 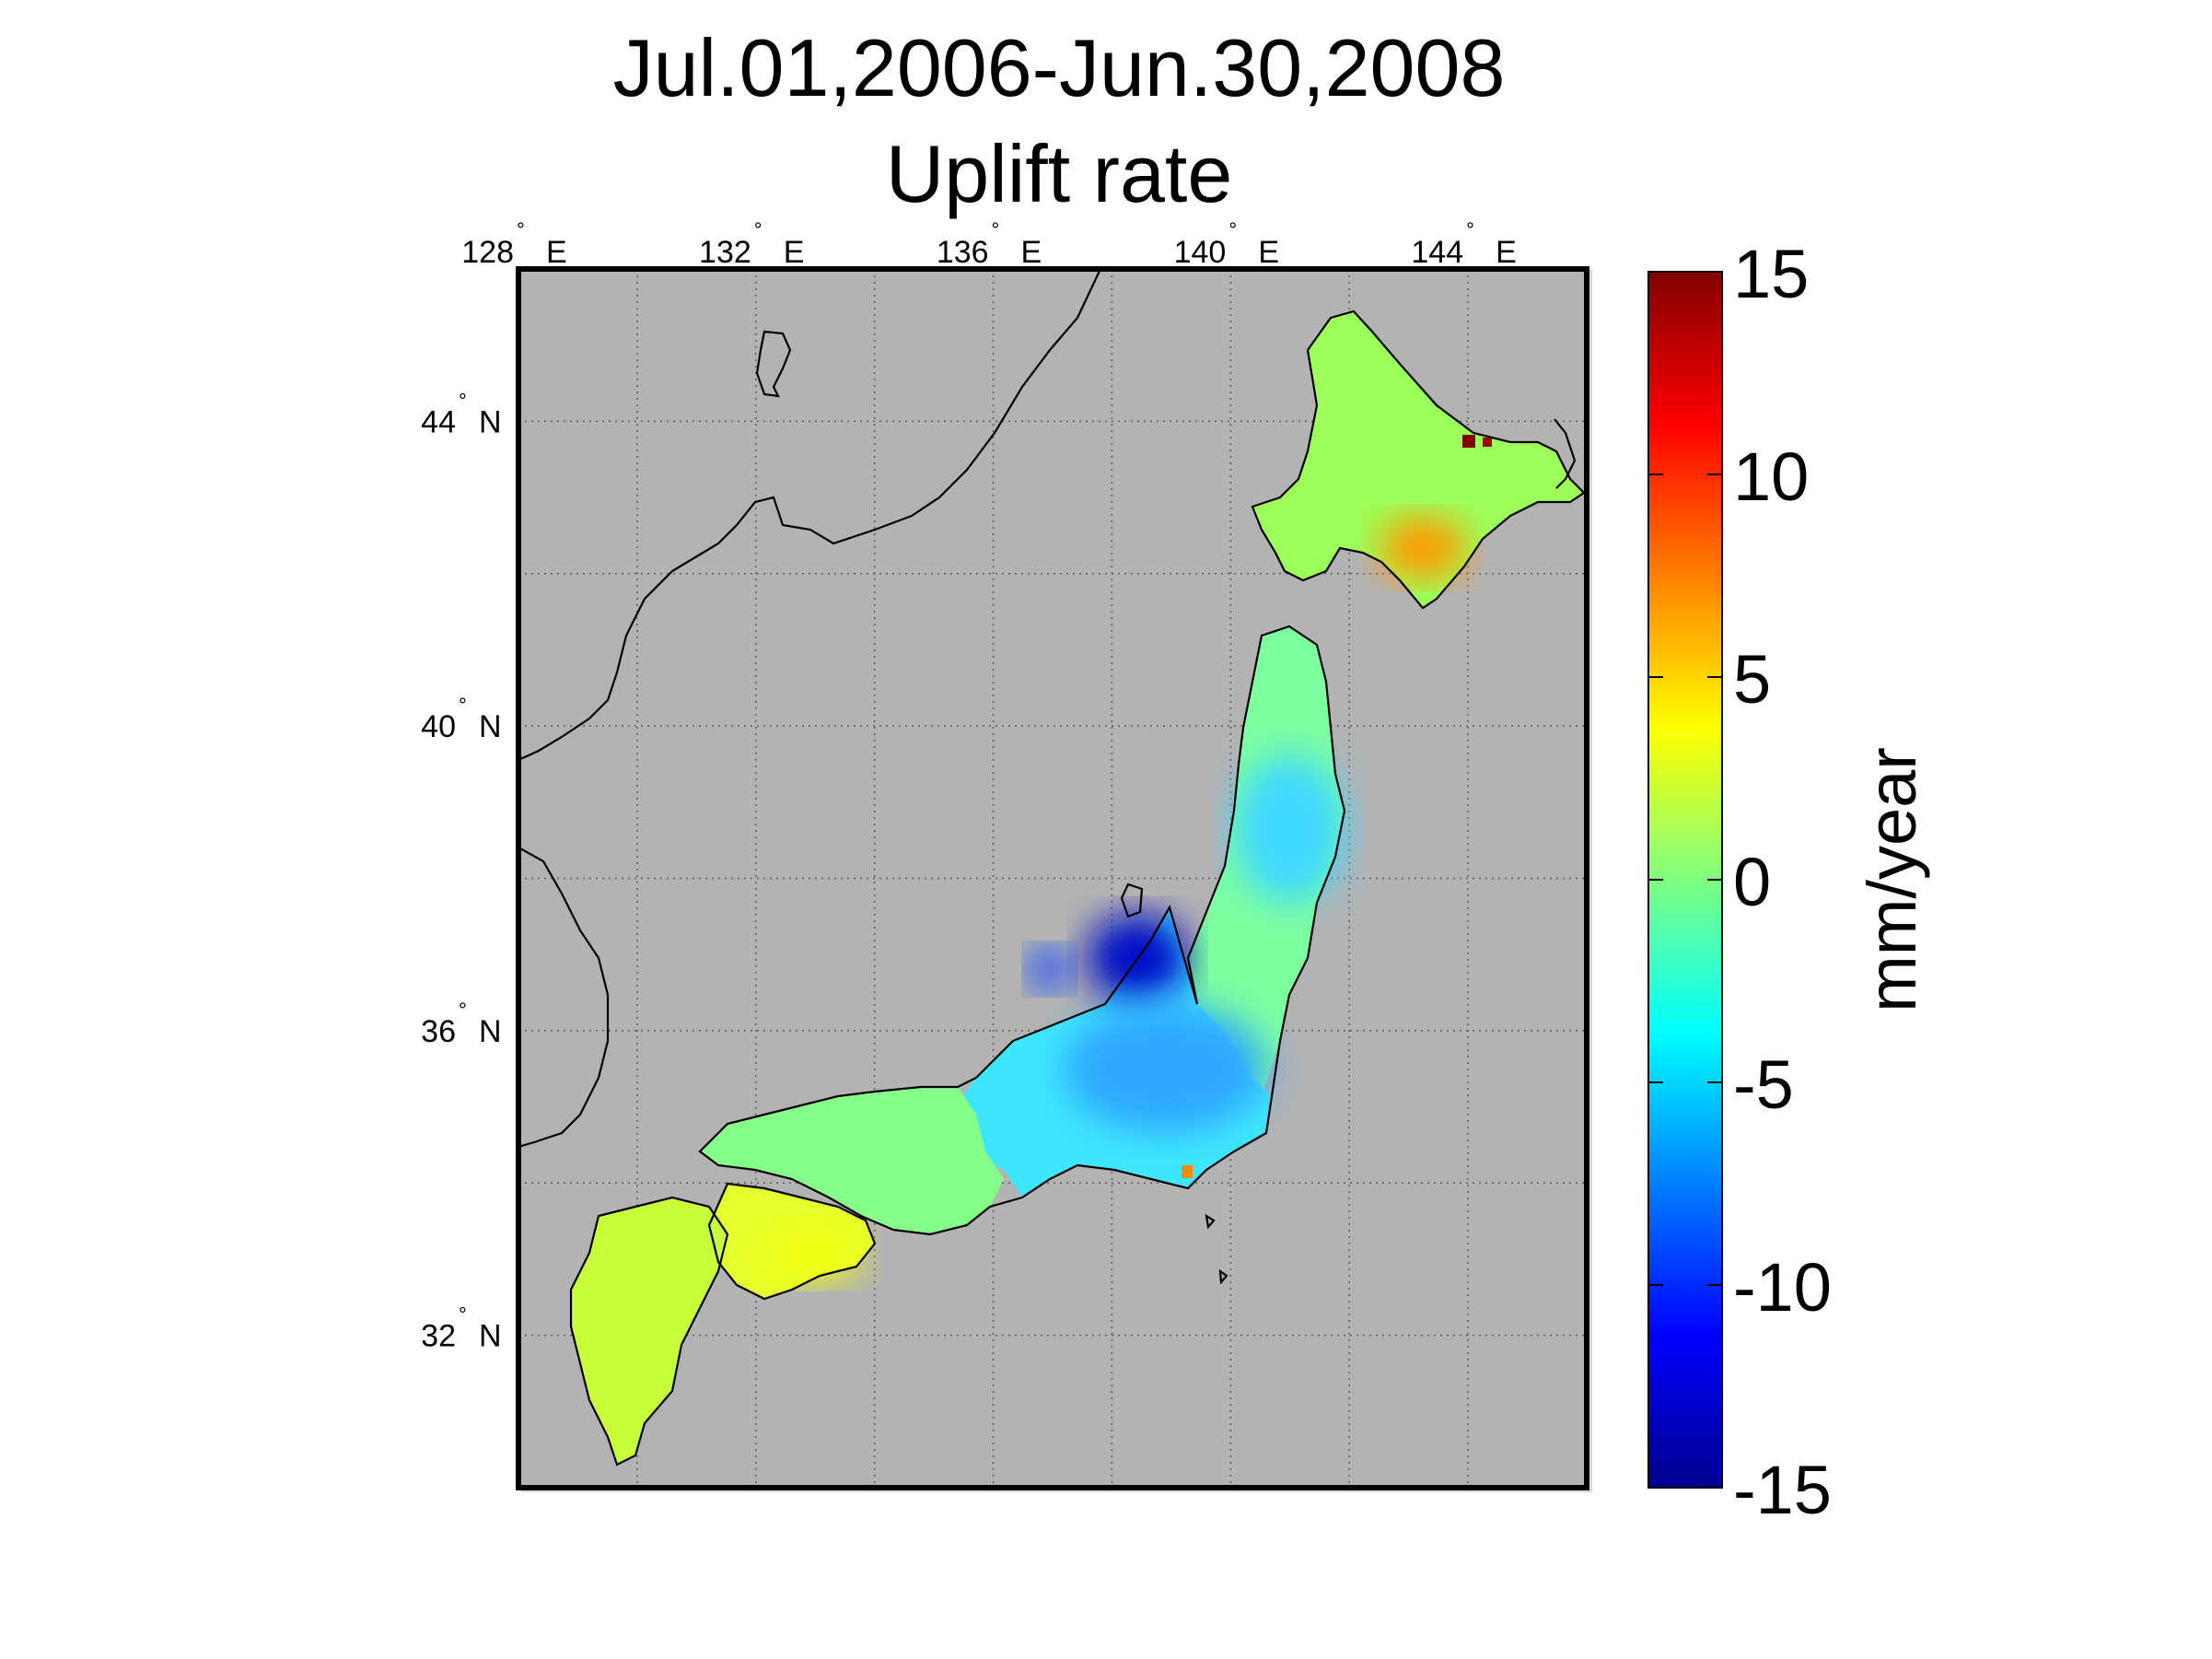 What do you see at coordinates (1763, 1084) in the screenshot?
I see `colorbar-tick-label: -5` at bounding box center [1763, 1084].